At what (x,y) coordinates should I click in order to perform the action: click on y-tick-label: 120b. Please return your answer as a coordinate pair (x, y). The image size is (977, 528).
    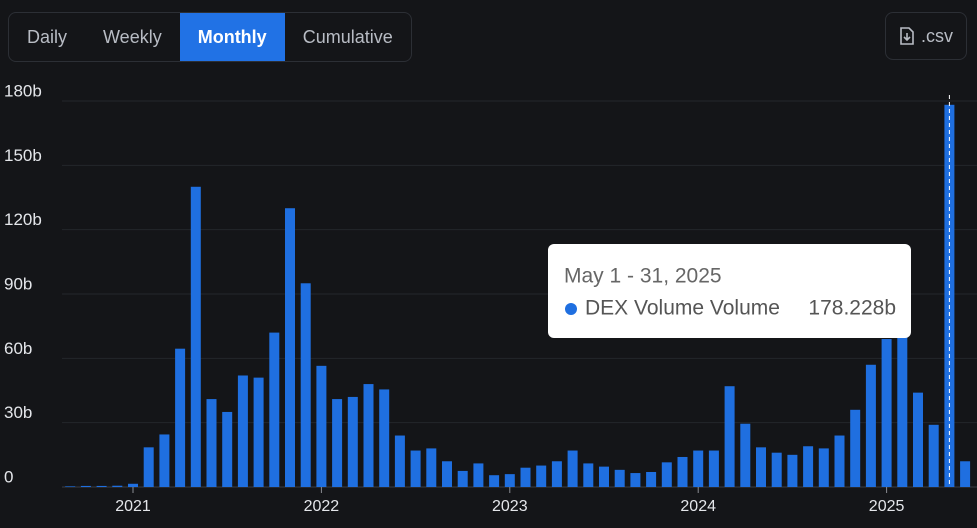
    Looking at the image, I should click on (23, 219).